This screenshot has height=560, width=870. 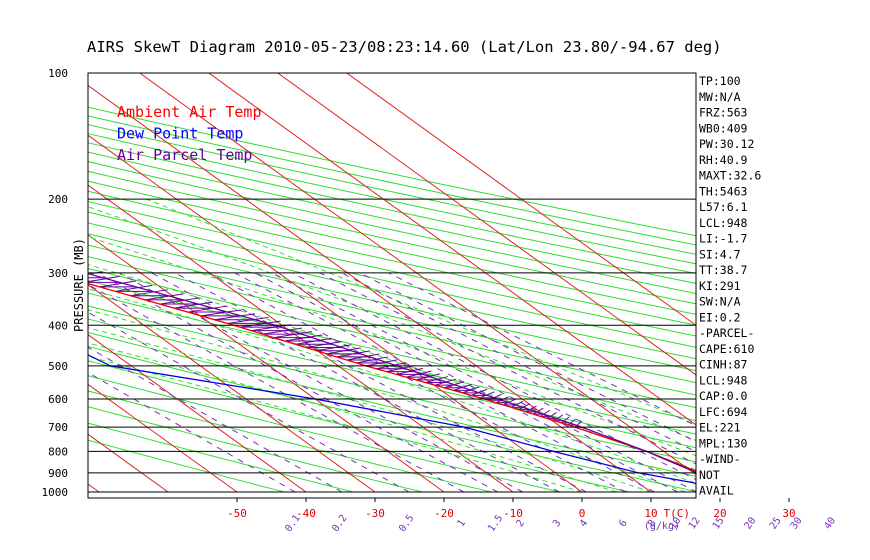 I want to click on index-label: -PARCEL-, so click(x=726, y=333).